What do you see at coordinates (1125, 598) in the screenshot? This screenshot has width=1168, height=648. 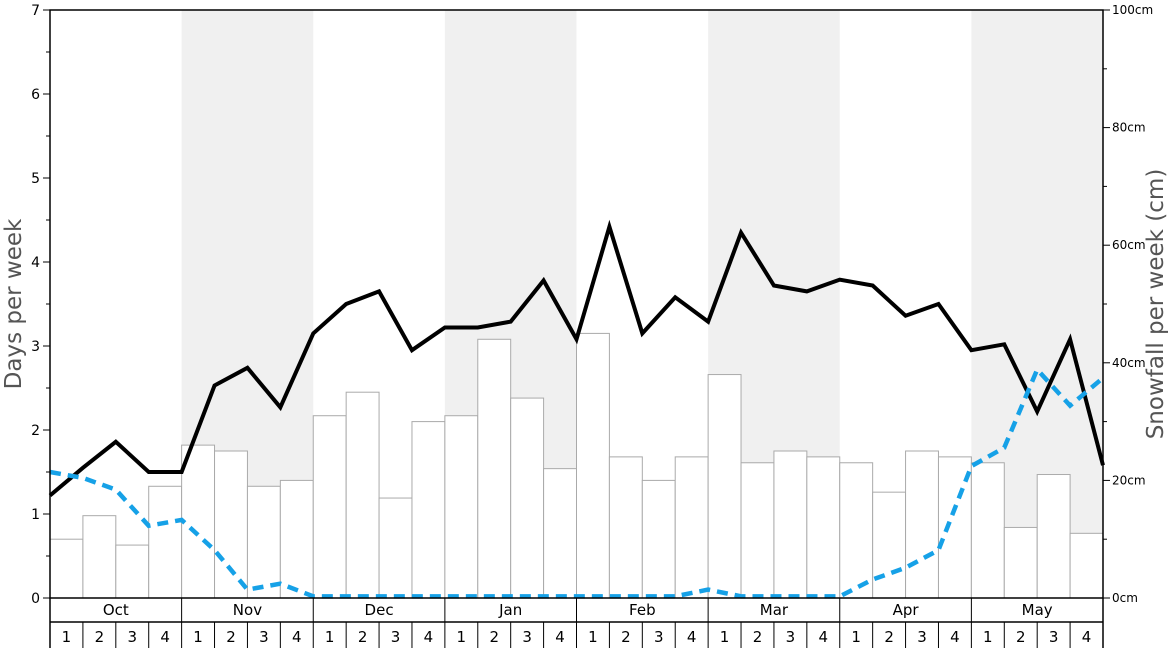 I see `right-tick-label: 0cm` at bounding box center [1125, 598].